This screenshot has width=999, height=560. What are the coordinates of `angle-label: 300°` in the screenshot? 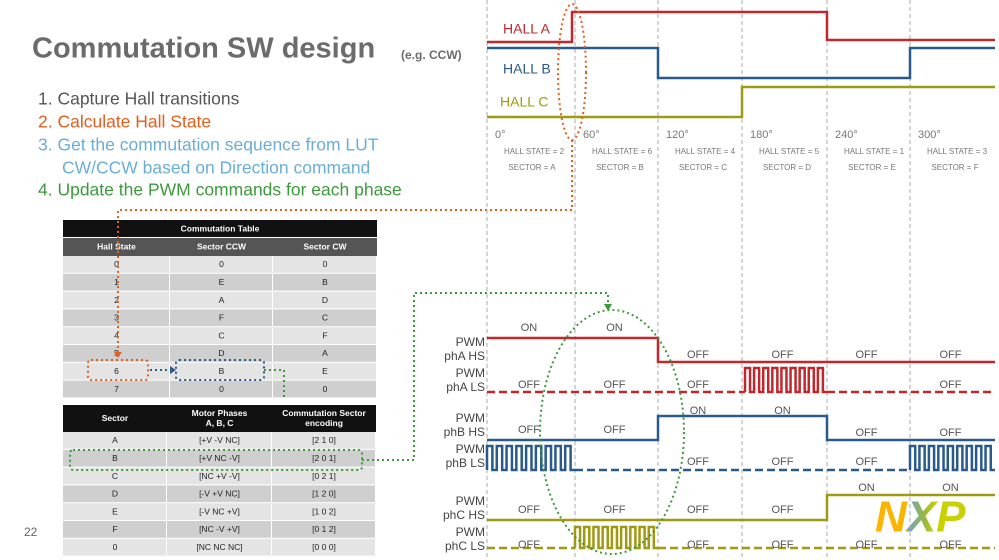 It's located at (929, 135).